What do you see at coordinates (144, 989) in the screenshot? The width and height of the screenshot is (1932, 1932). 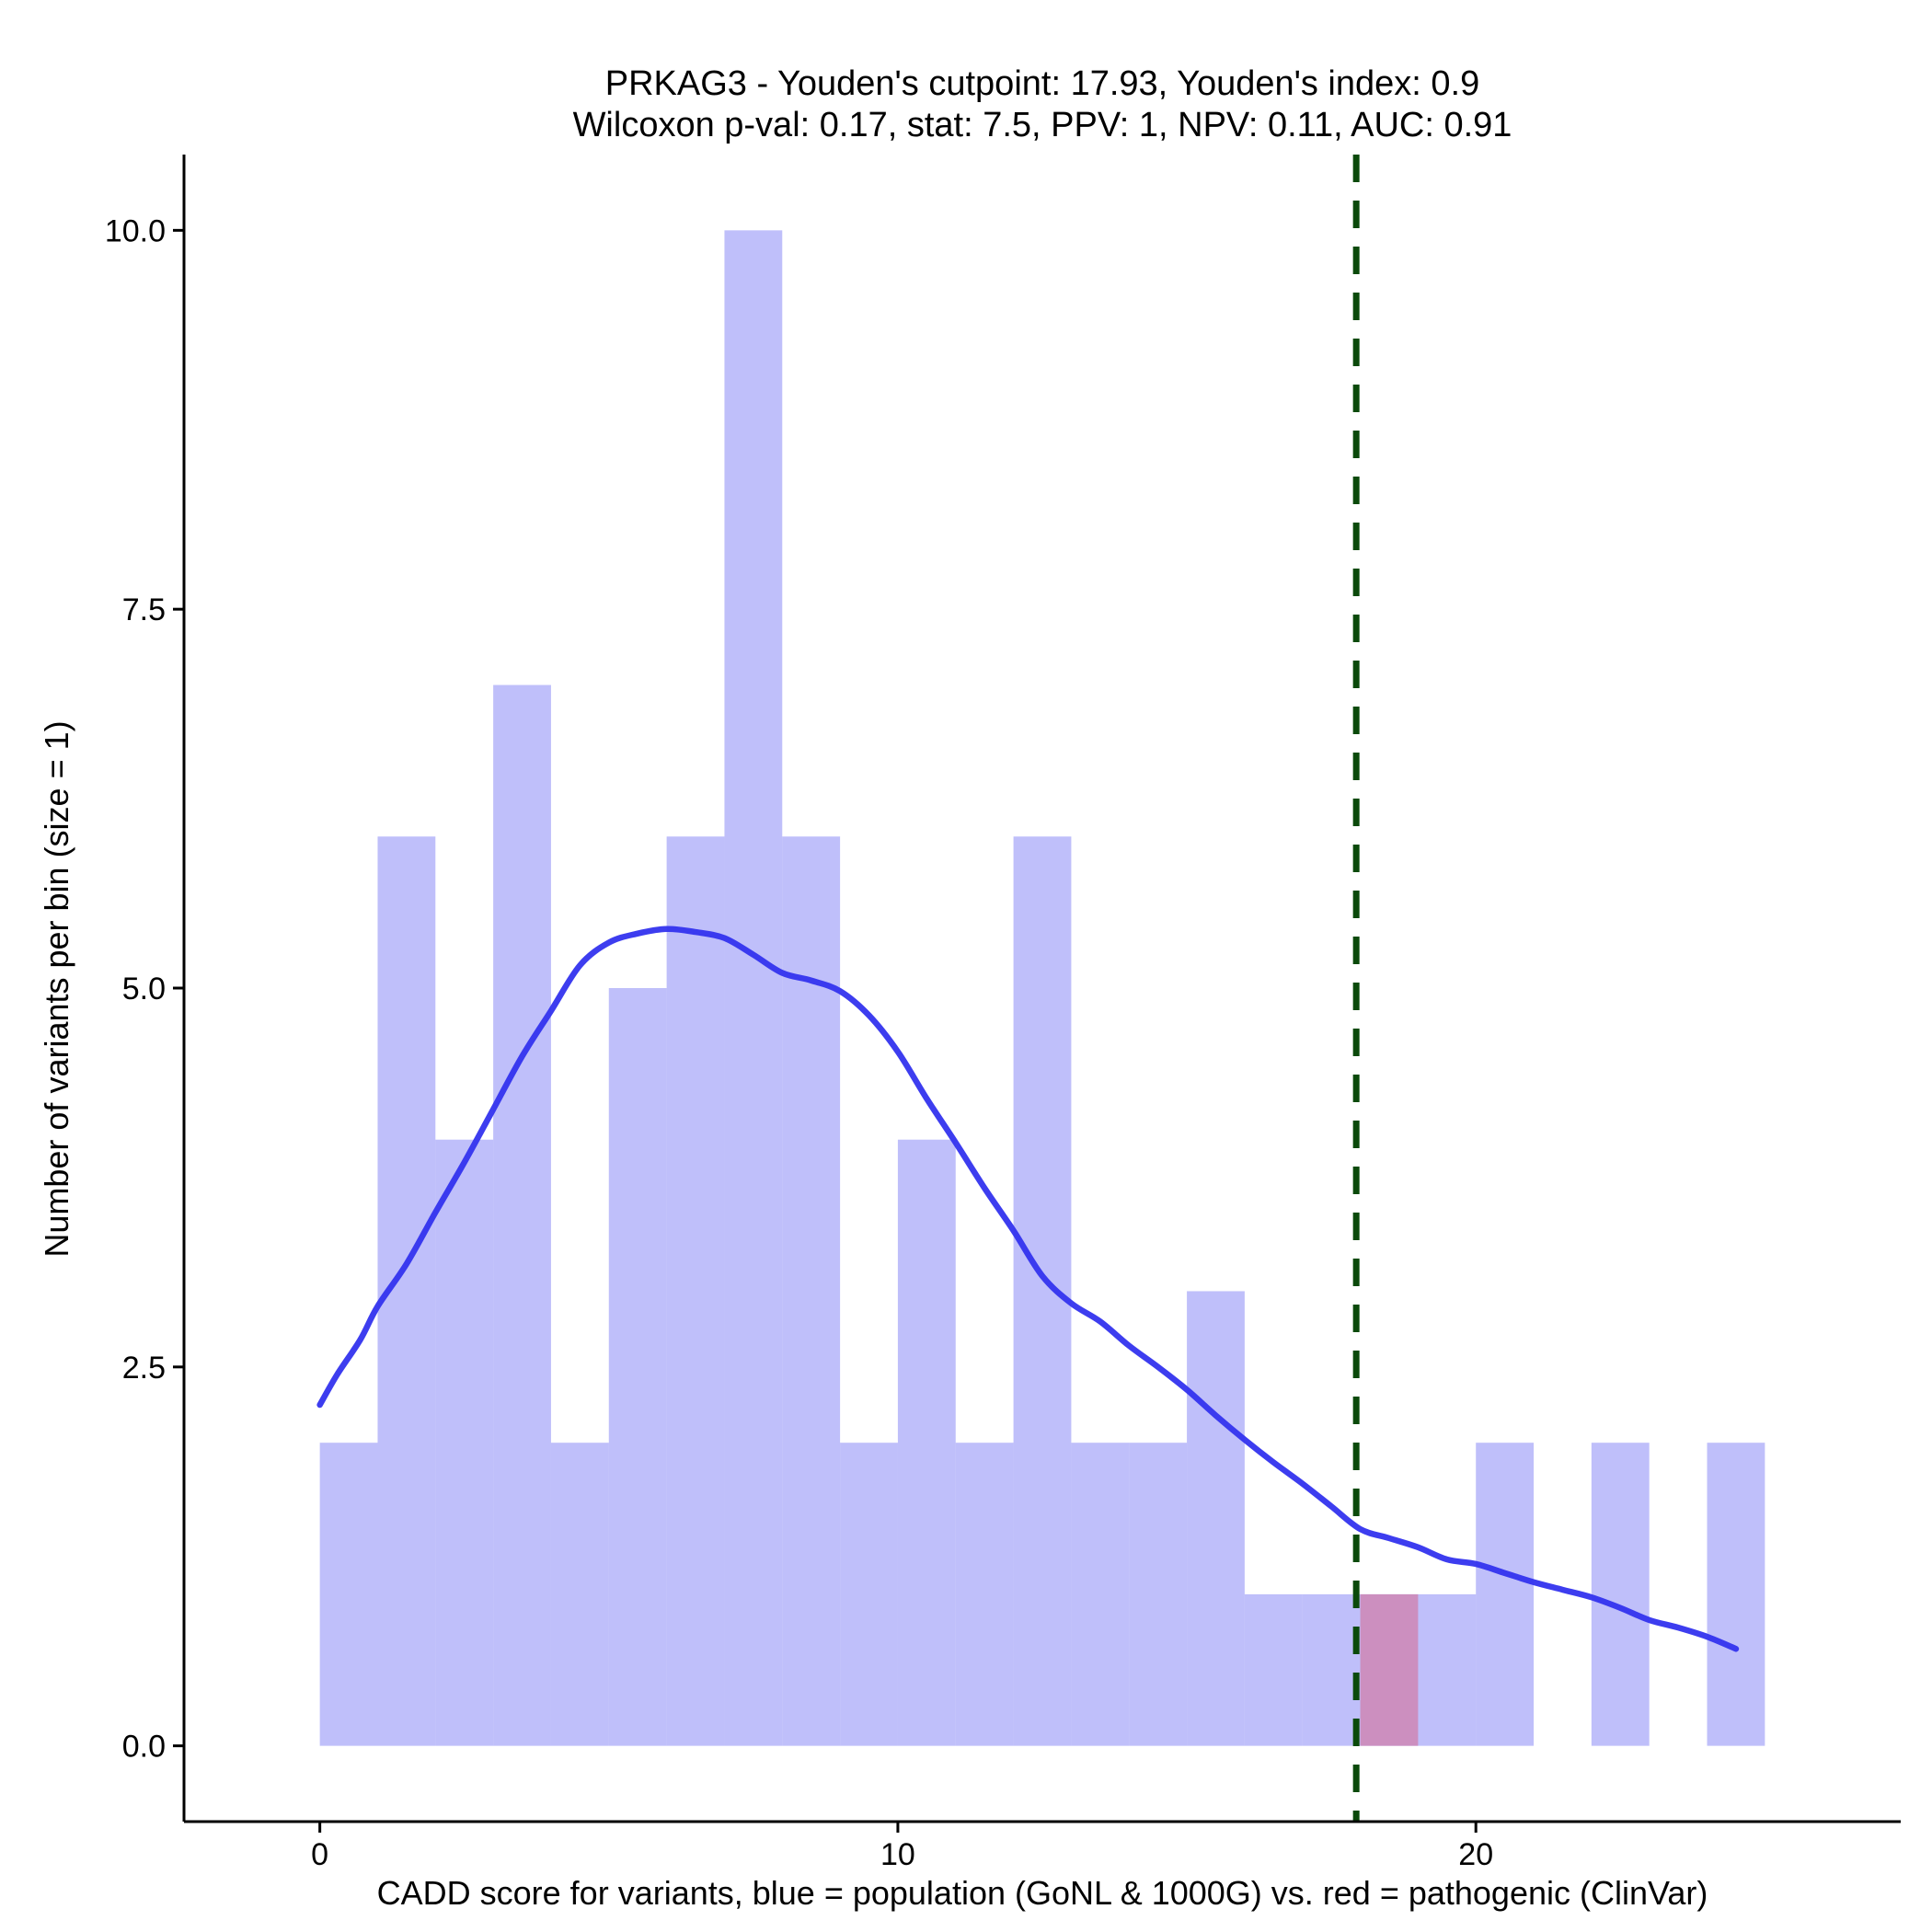 I see `y-tick-label-5: 5.0` at bounding box center [144, 989].